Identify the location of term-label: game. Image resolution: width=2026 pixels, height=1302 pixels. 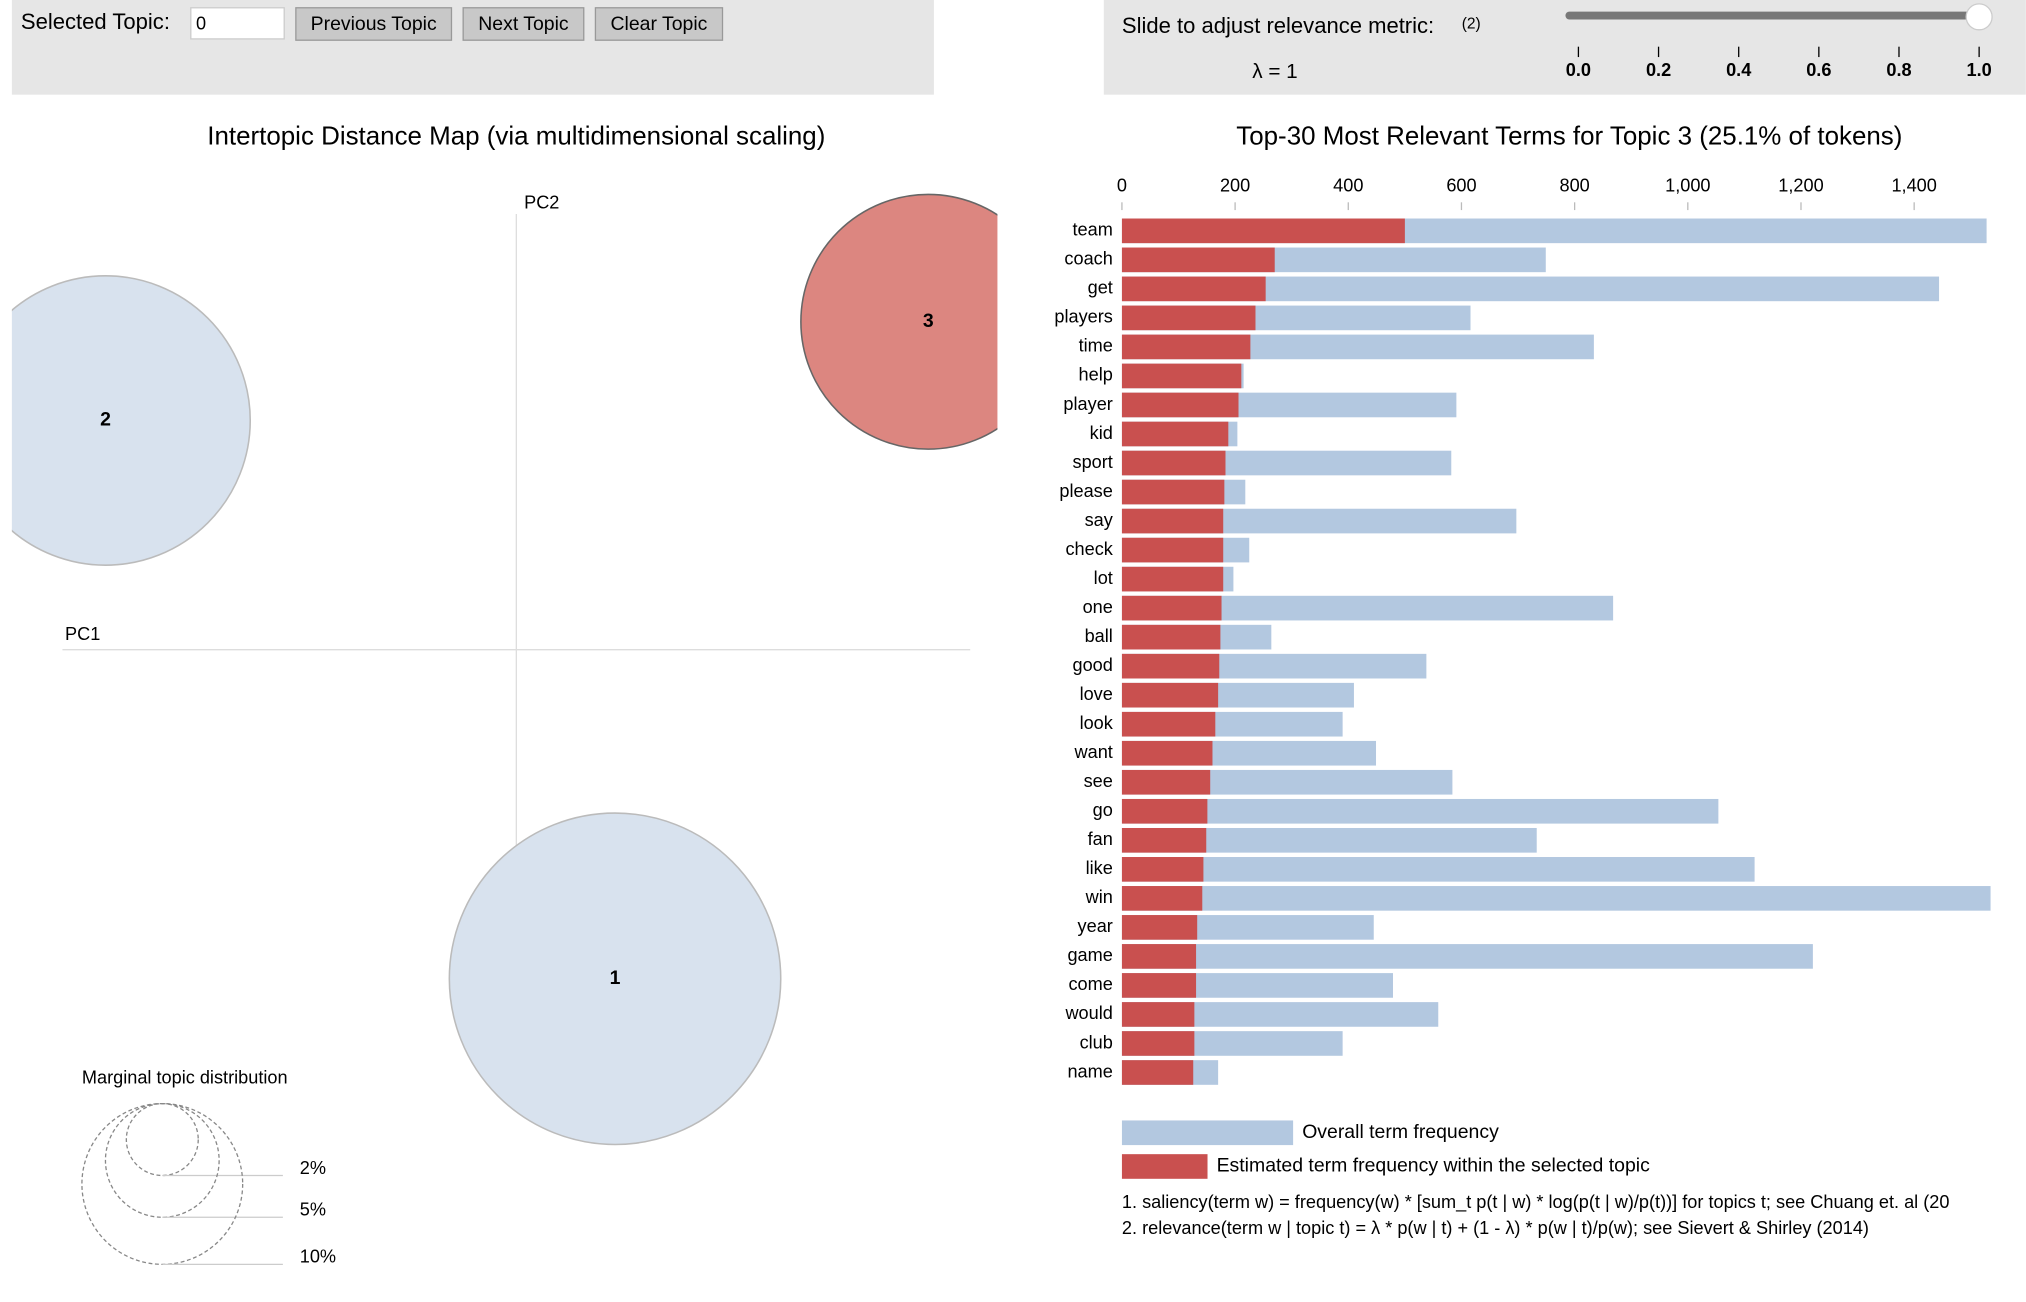
(1089, 955).